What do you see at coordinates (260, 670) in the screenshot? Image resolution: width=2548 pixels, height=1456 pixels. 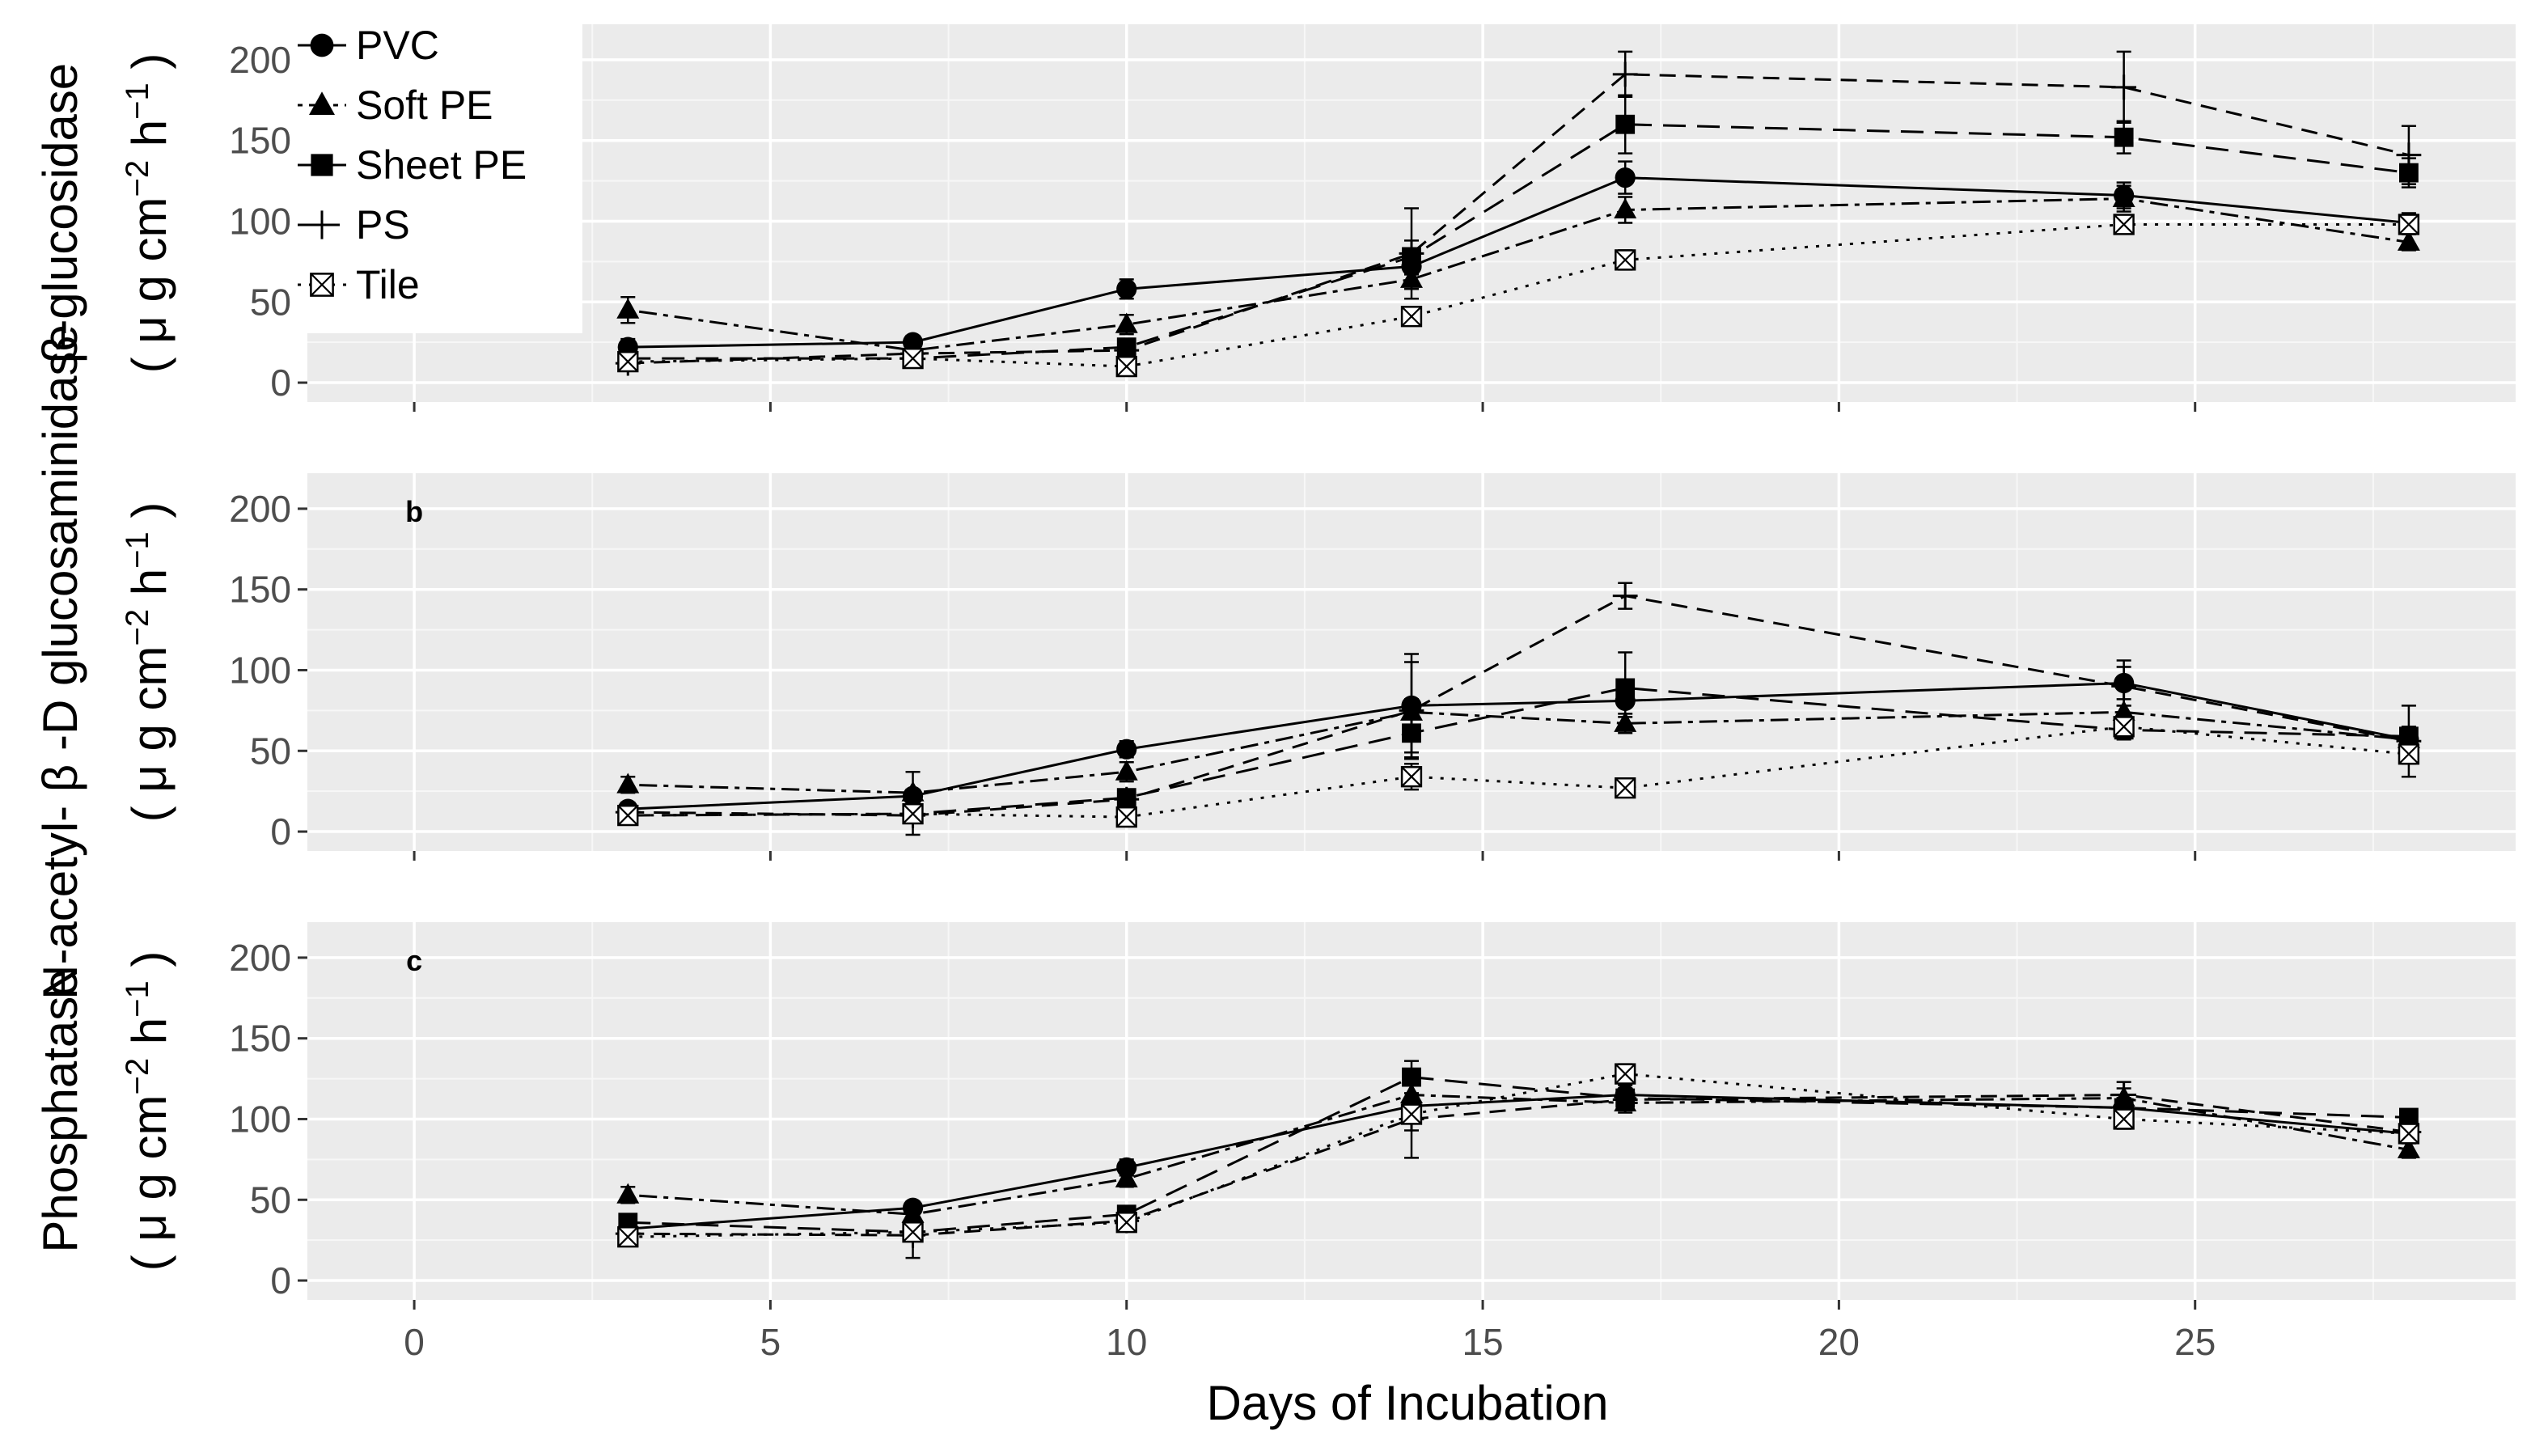 I see `y-tick-label: 100` at bounding box center [260, 670].